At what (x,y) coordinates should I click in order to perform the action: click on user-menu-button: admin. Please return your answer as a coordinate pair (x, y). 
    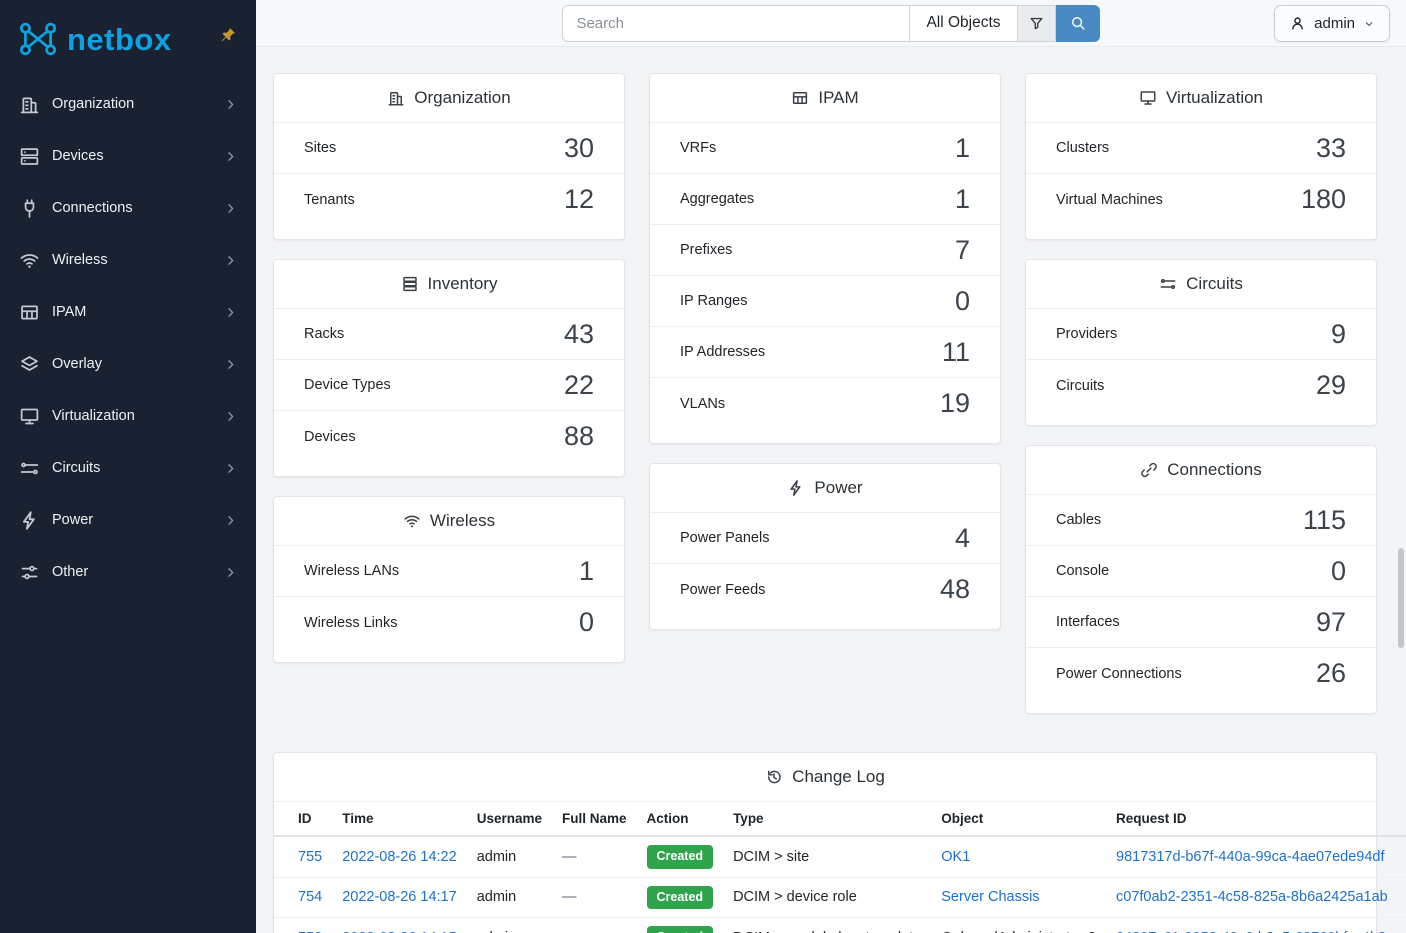
    Looking at the image, I should click on (1332, 23).